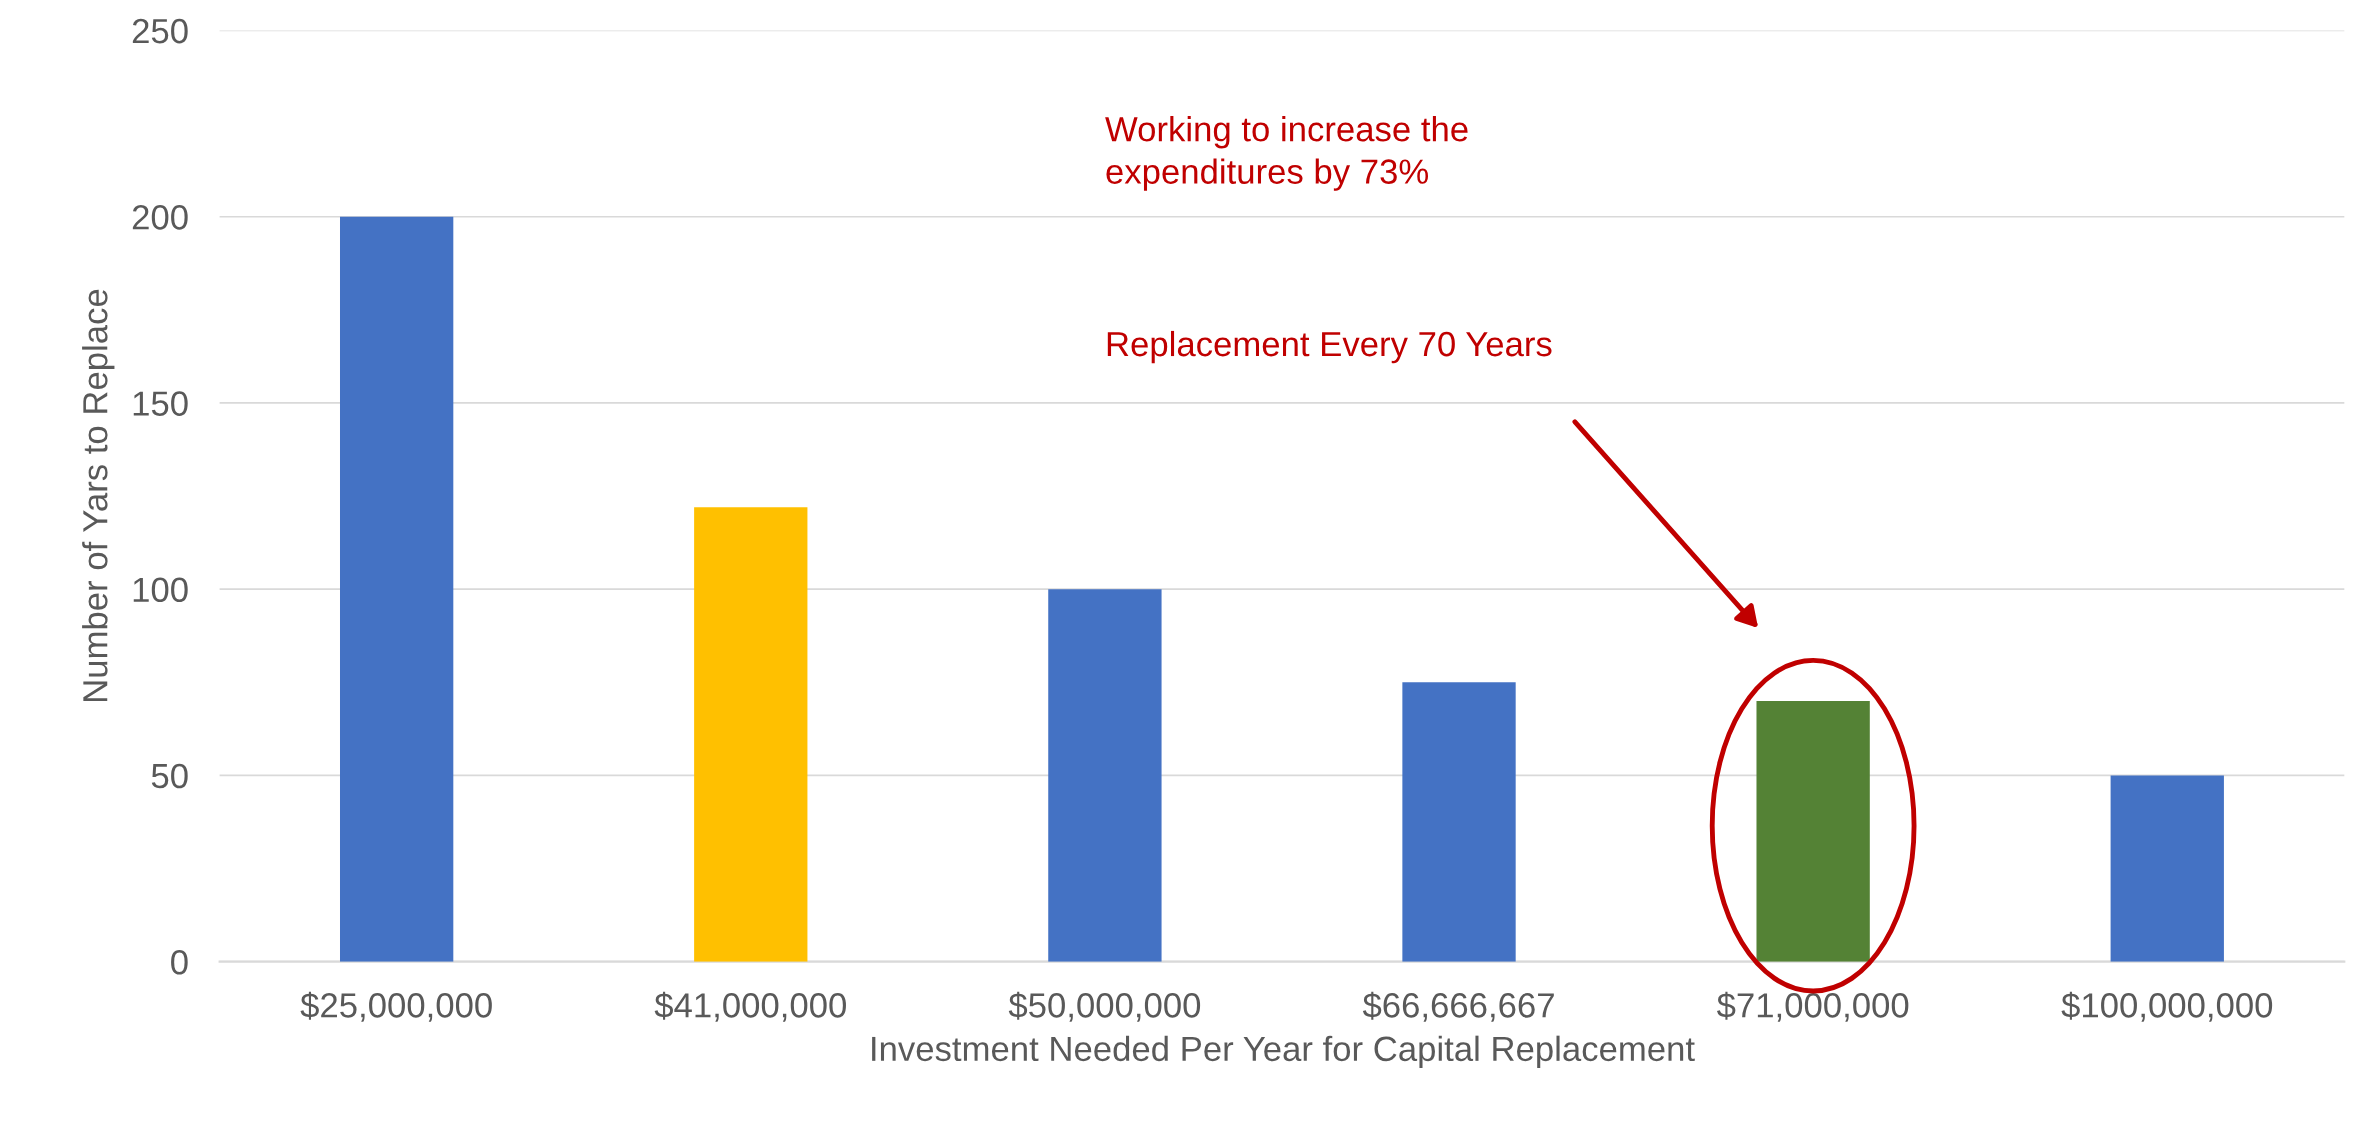 The image size is (2374, 1130). I want to click on x-tick-label: $66,666,667, so click(1458, 1006).